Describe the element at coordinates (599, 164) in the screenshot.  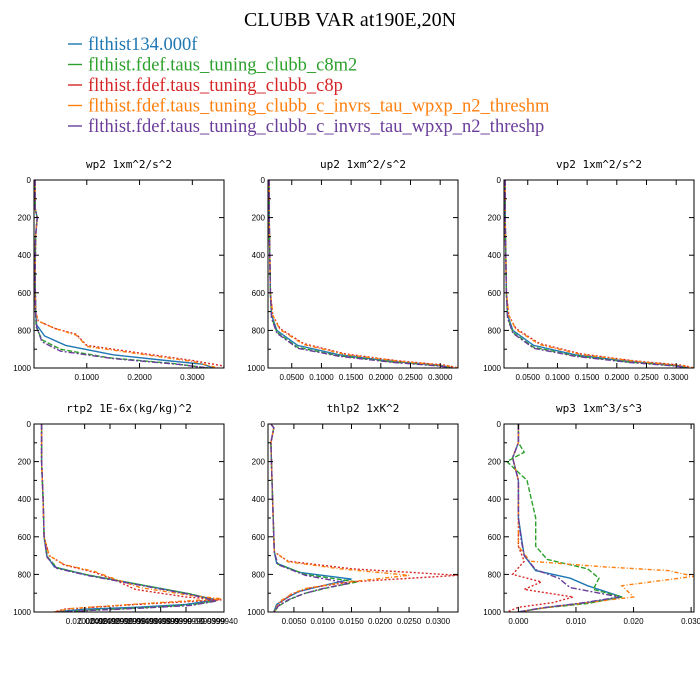
I see `panel-title: vp2 1xm^2/s^2` at that location.